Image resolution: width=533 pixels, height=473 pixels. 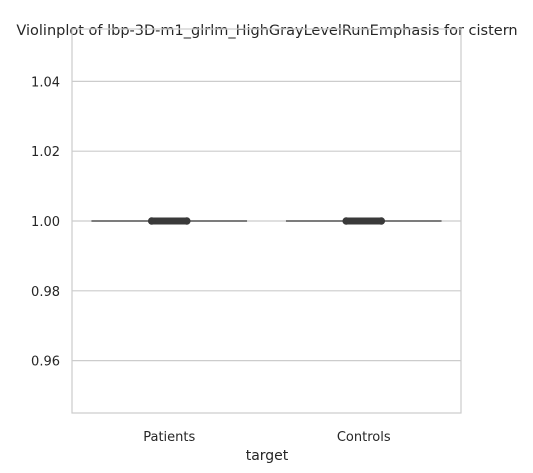 I want to click on x-tick-label: Patients, so click(x=169, y=437).